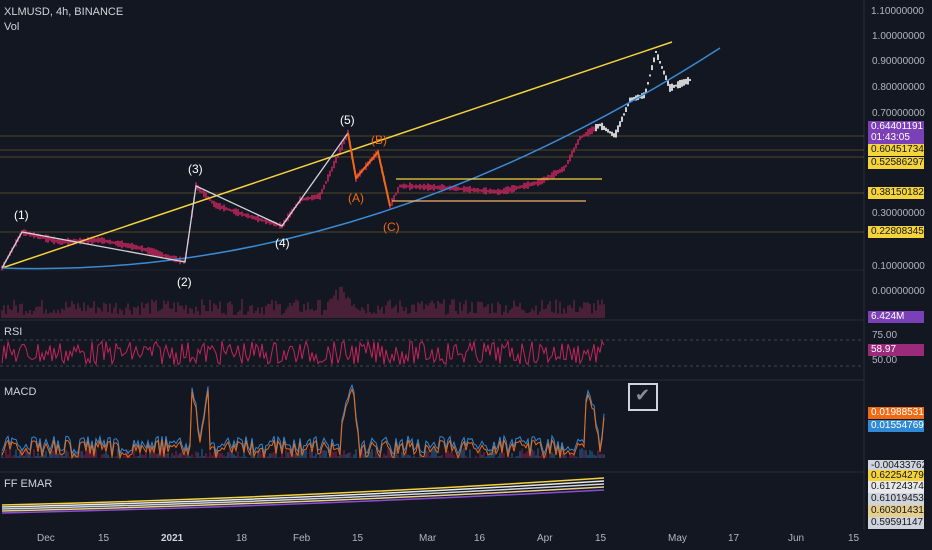  Describe the element at coordinates (898, 213) in the screenshot. I see `price-tick: 0.30000000` at that location.